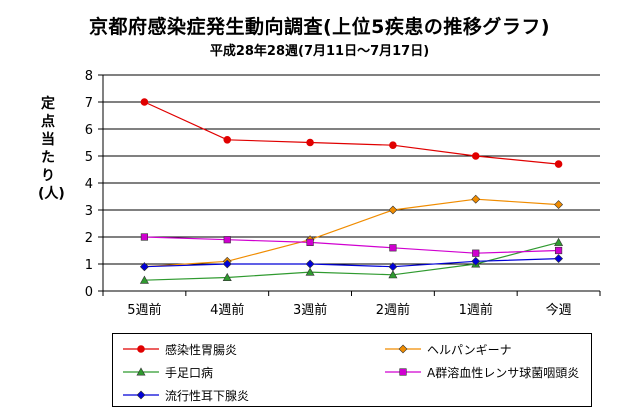  What do you see at coordinates (201, 349) in the screenshot?
I see `legend-label: 感染性胃腸炎` at bounding box center [201, 349].